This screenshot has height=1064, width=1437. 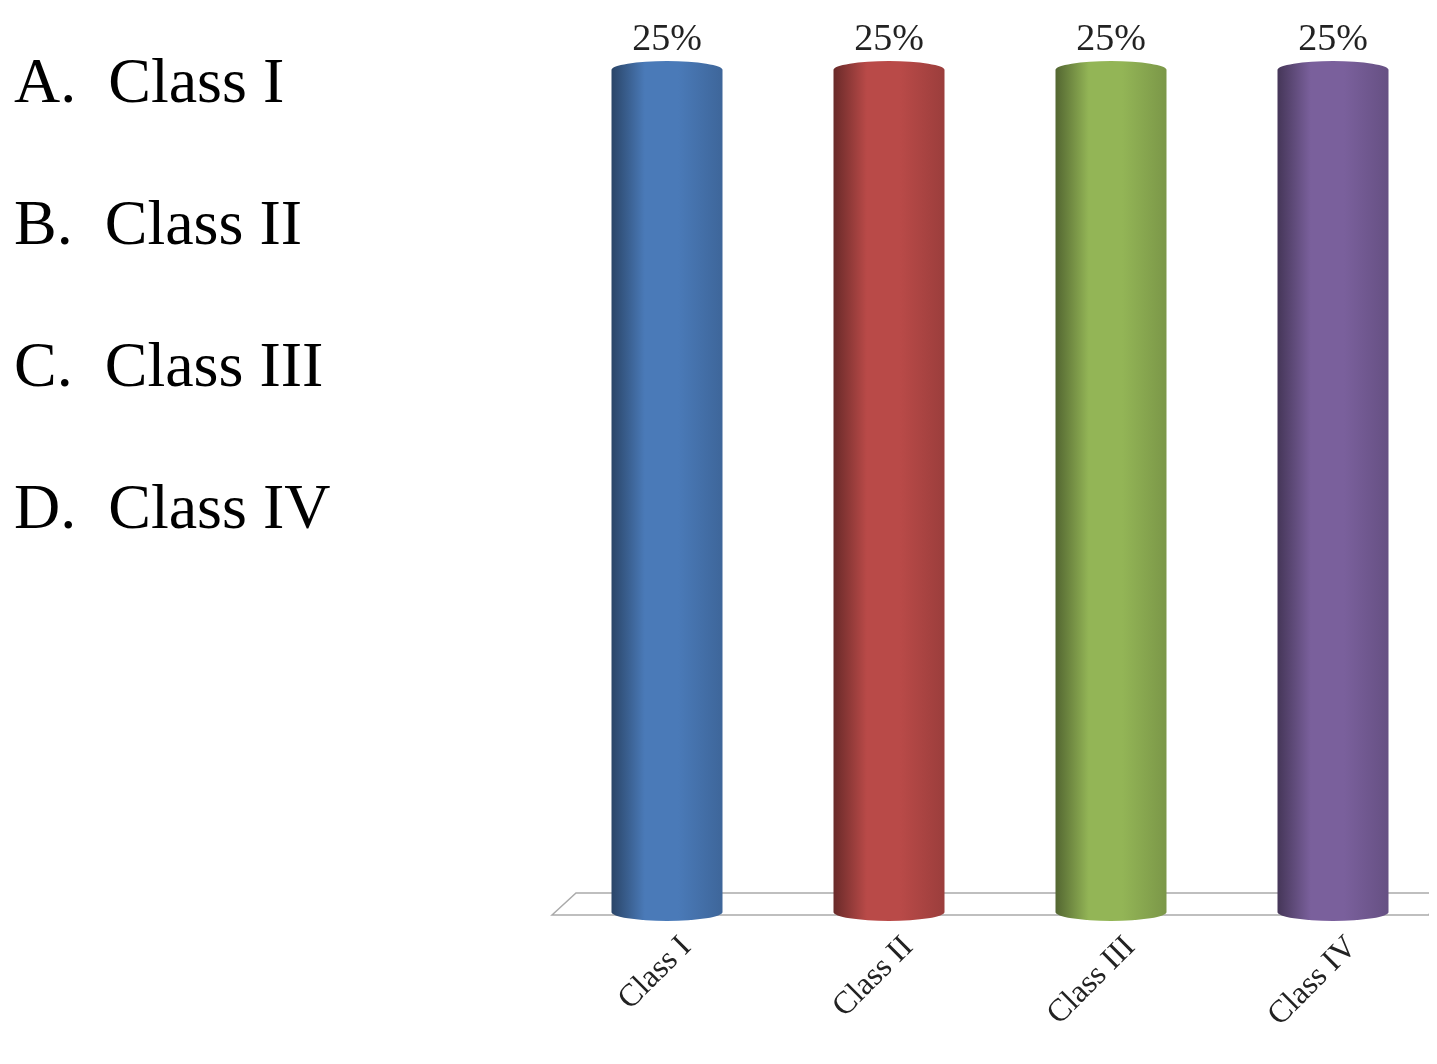 I want to click on x-tick-label: Class I, so click(x=653, y=971).